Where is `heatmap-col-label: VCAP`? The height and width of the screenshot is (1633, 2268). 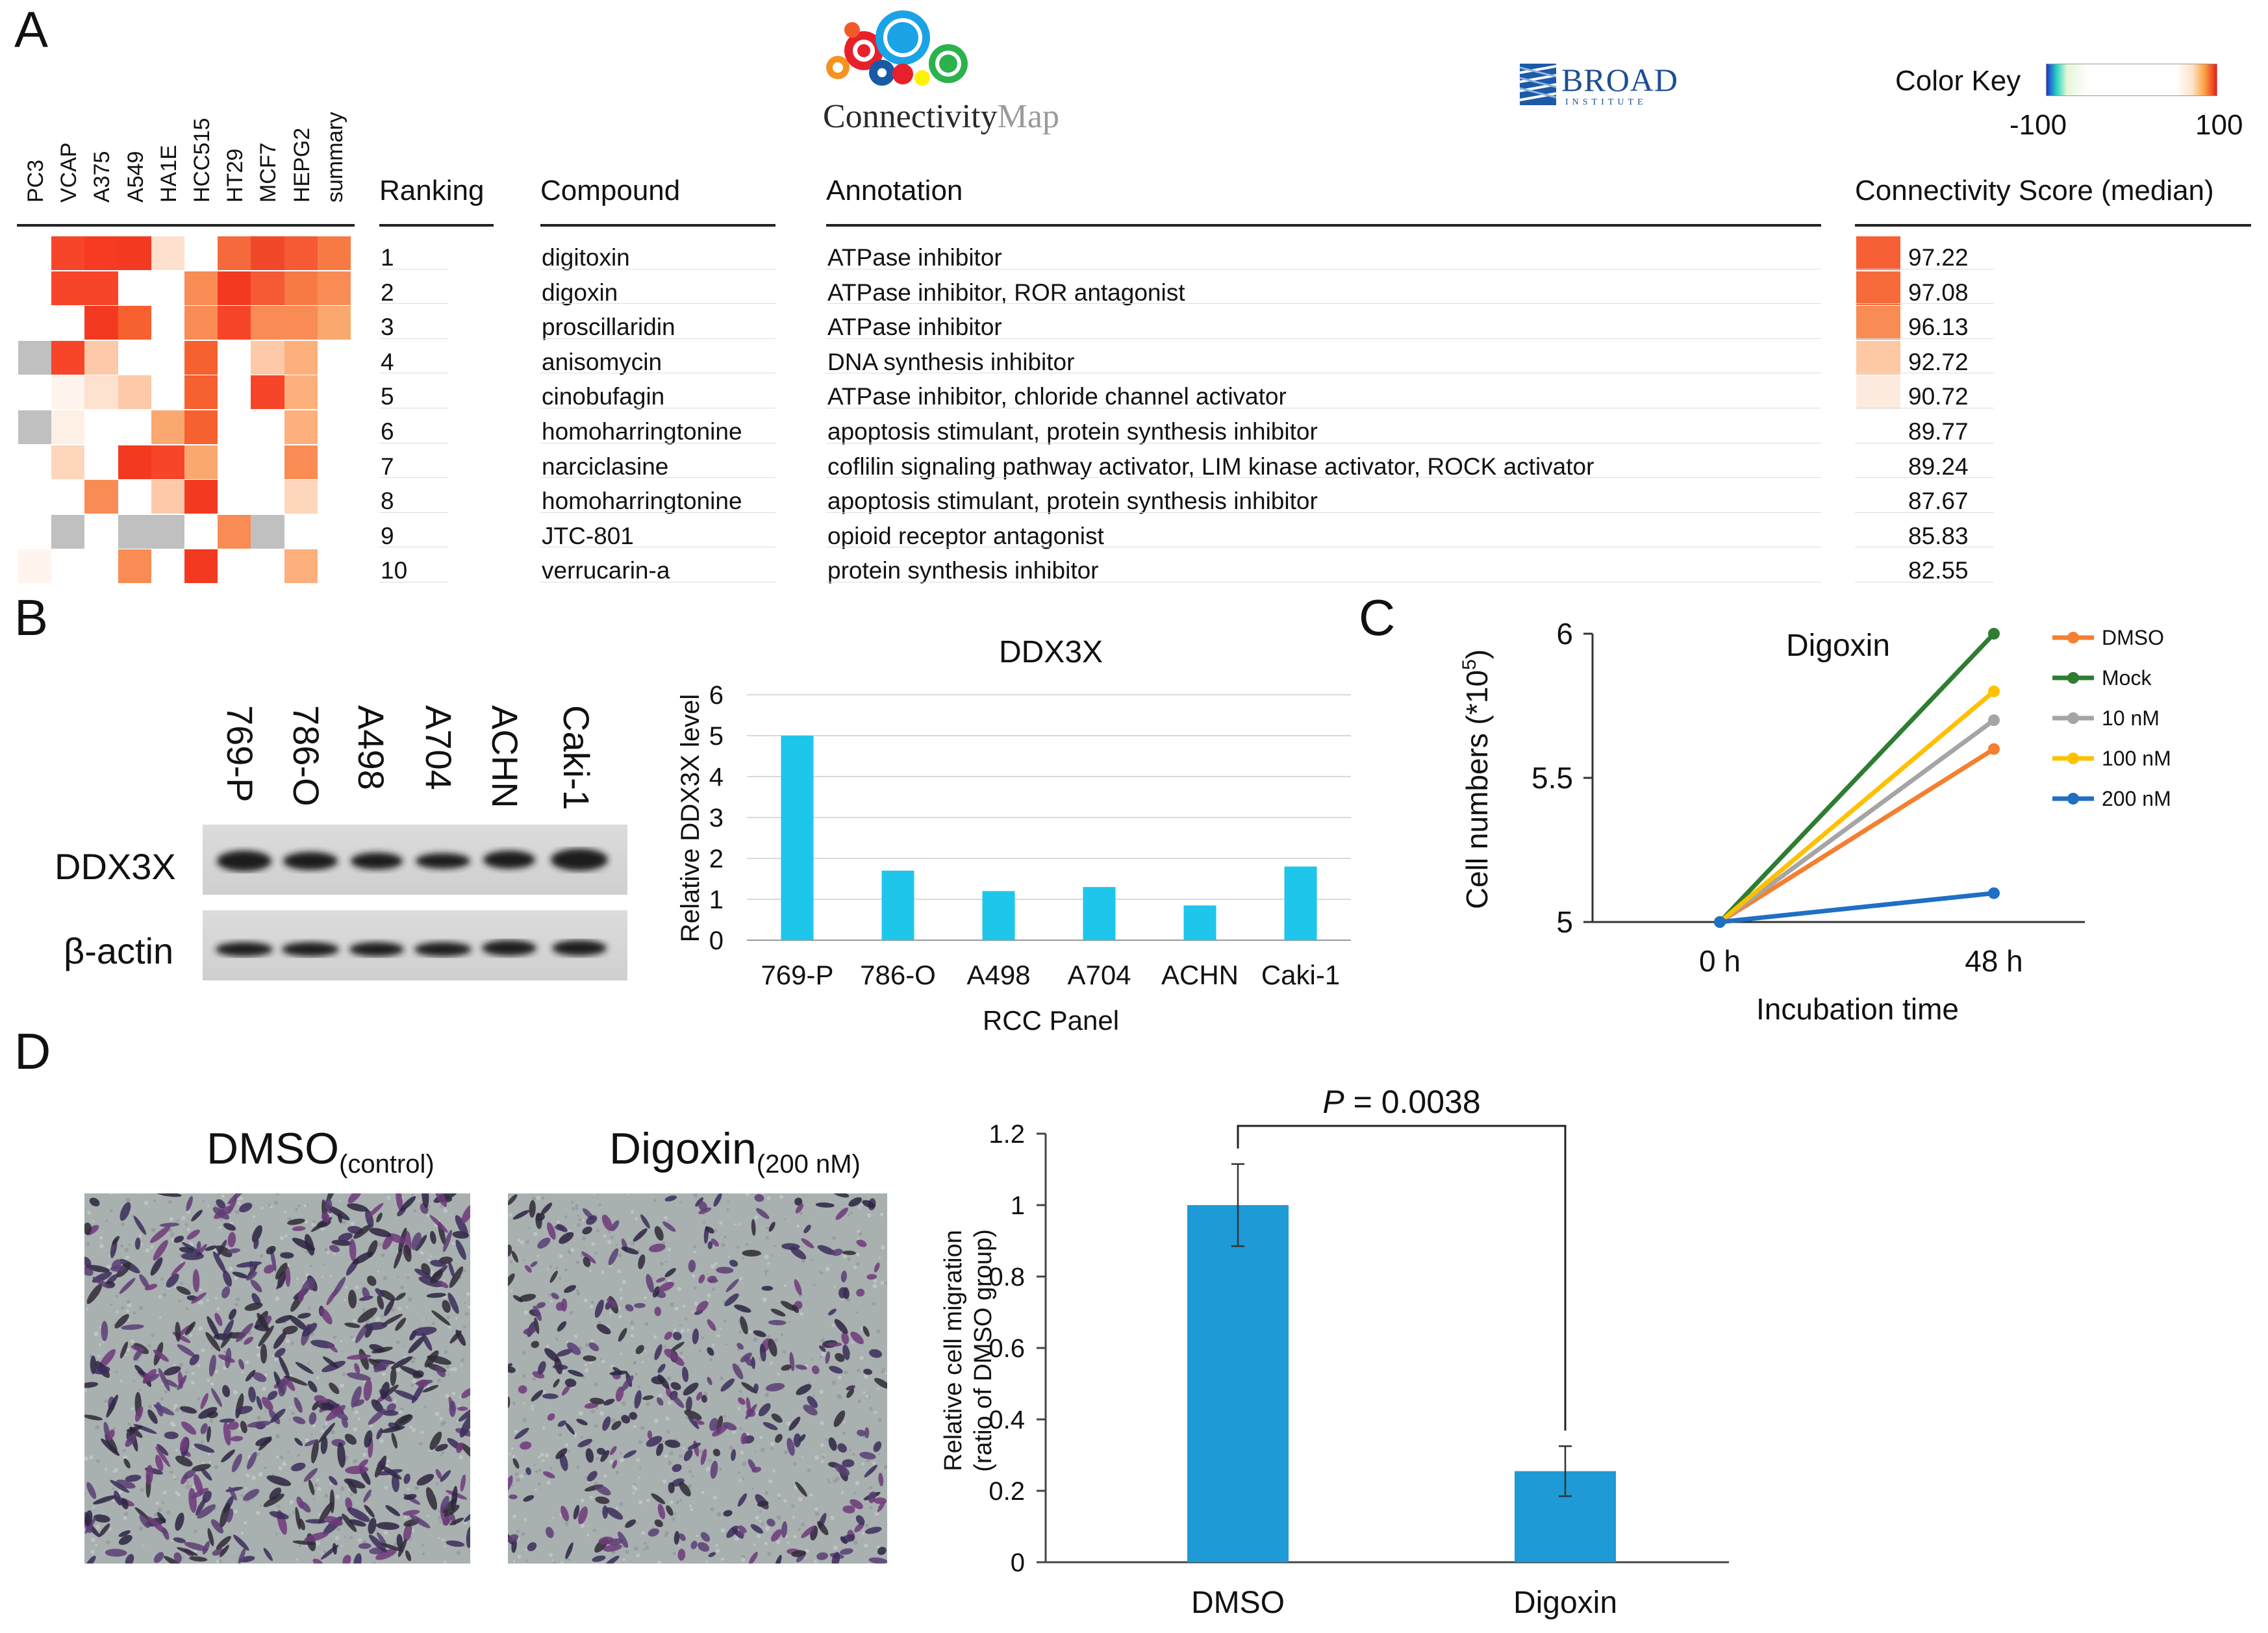 heatmap-col-label: VCAP is located at coordinates (70, 173).